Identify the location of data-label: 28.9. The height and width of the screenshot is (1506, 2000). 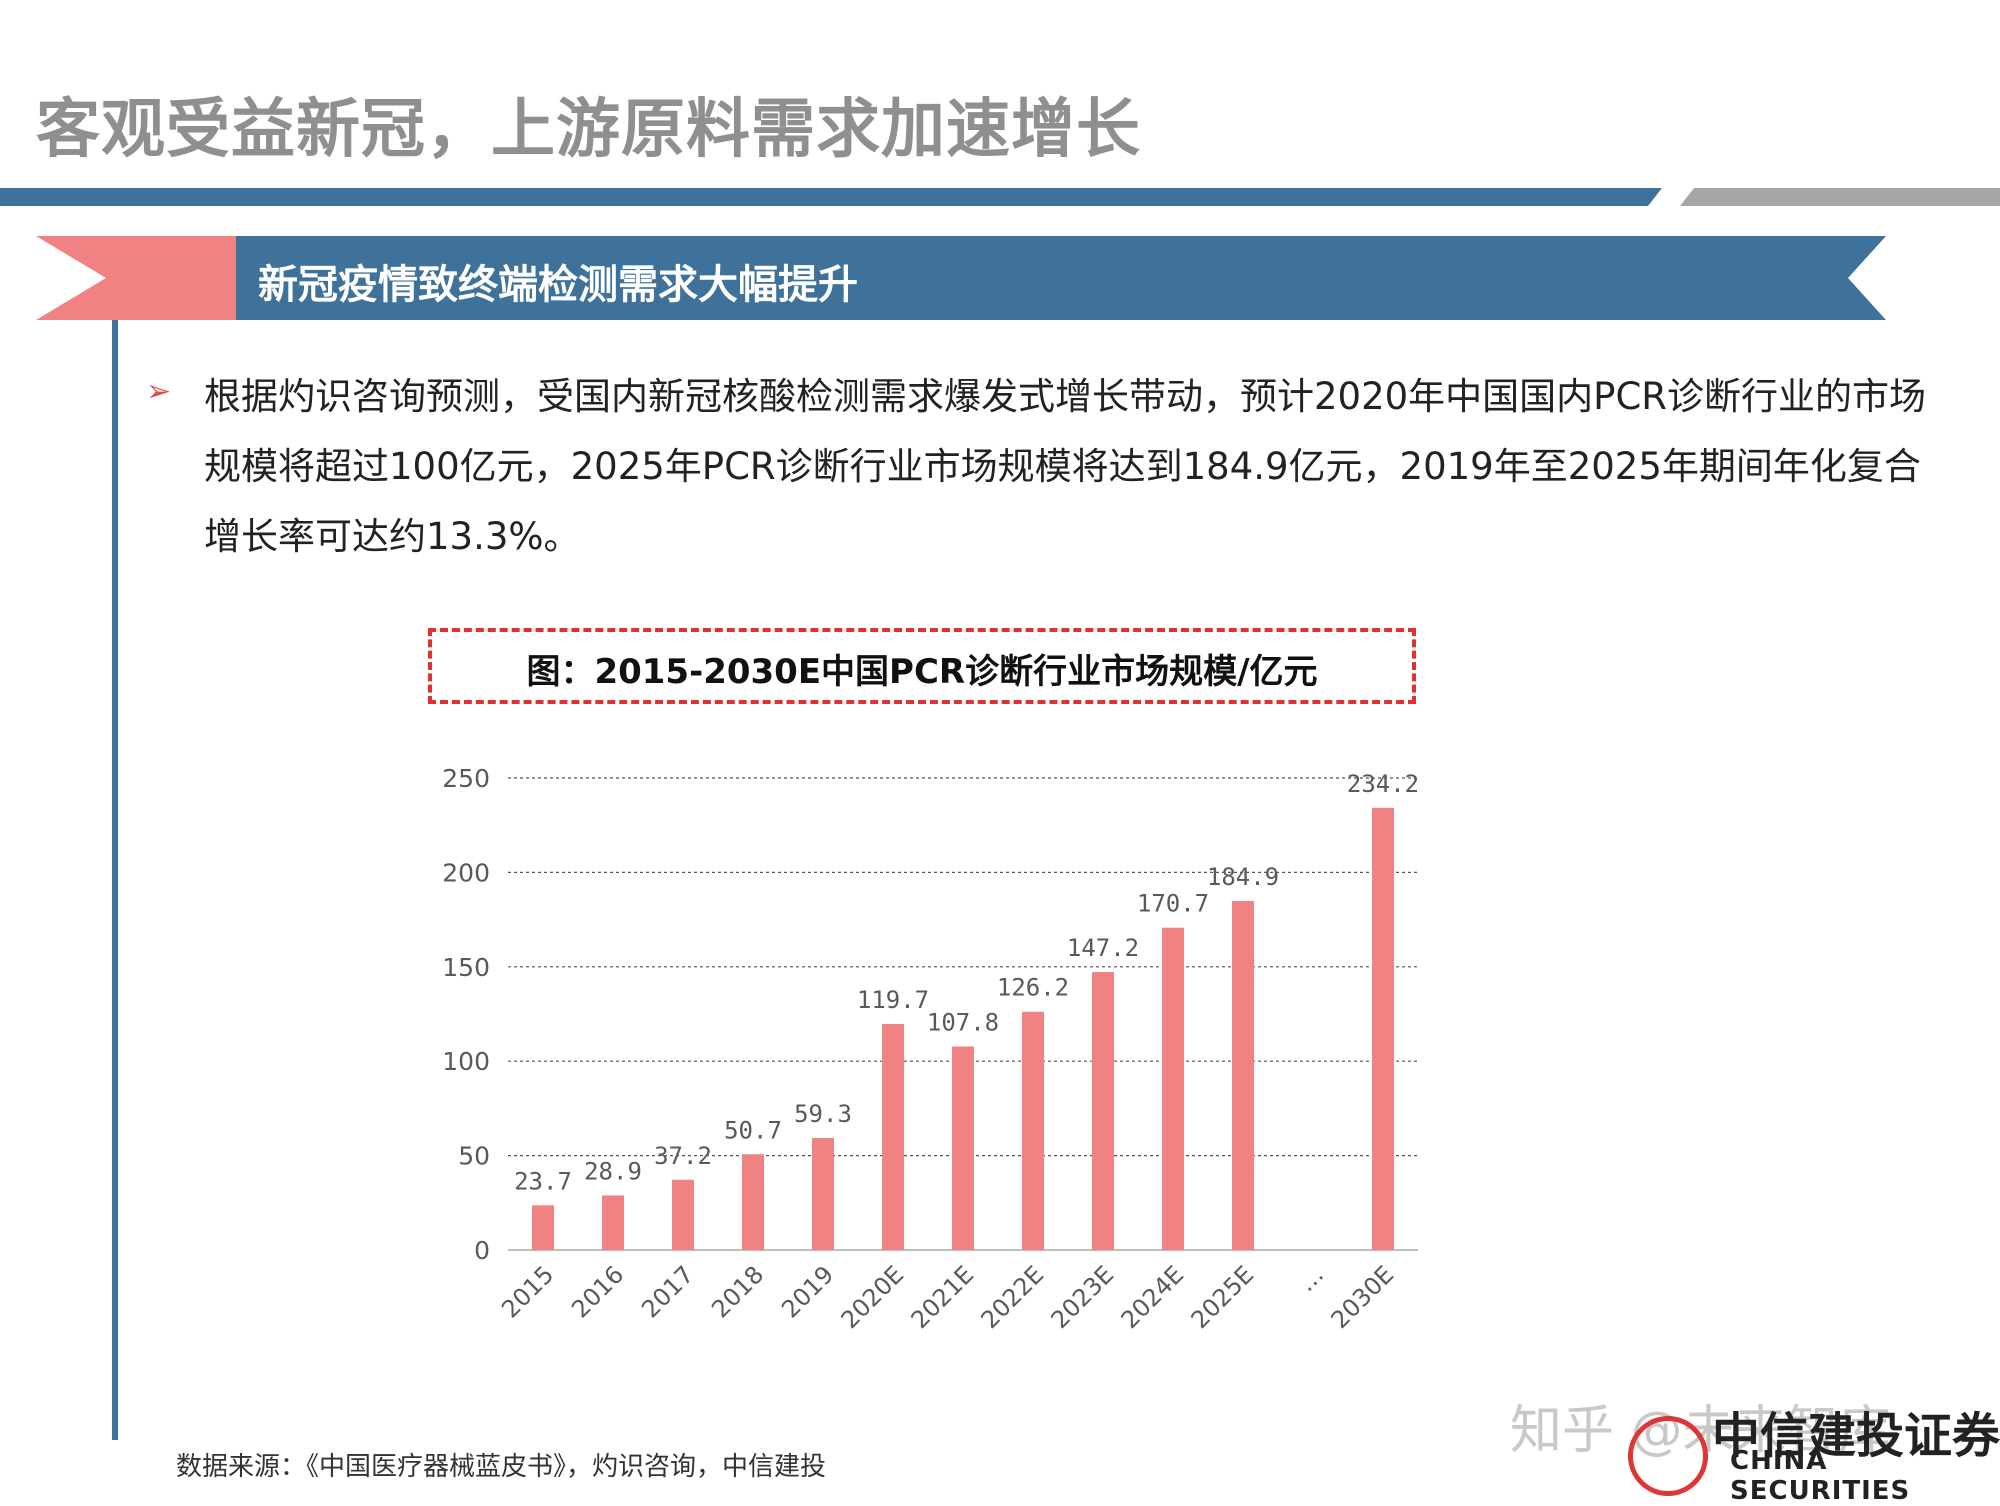
(613, 1171).